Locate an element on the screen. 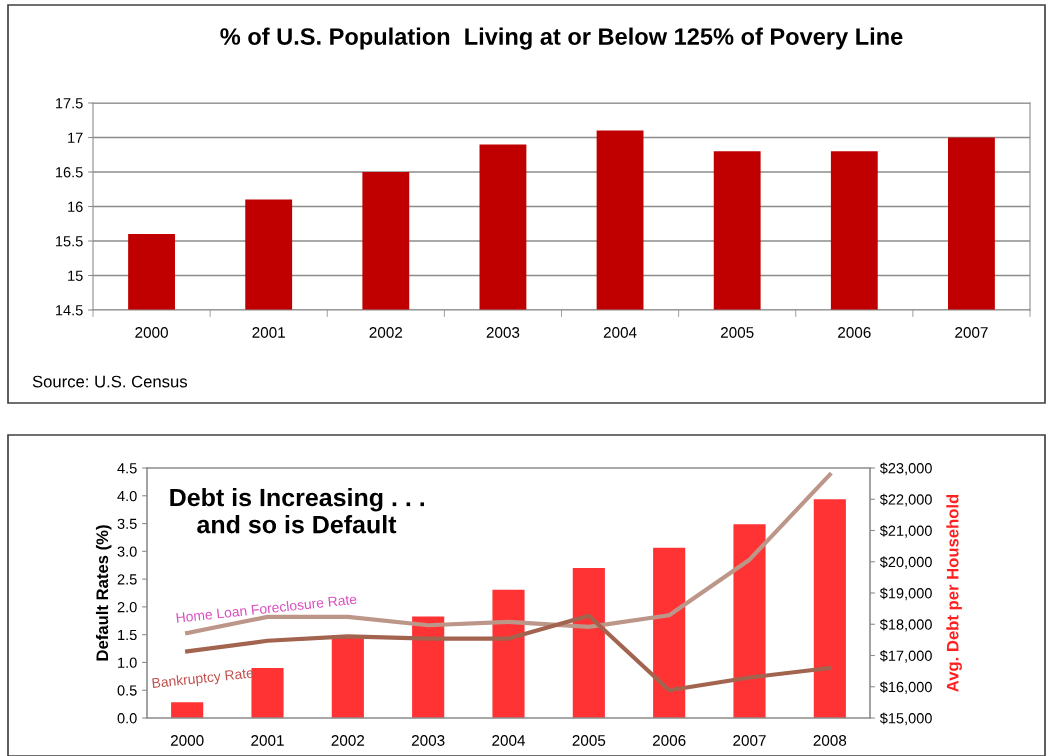 The width and height of the screenshot is (1050, 756). y-tick-label: 0.0 is located at coordinates (127, 718).